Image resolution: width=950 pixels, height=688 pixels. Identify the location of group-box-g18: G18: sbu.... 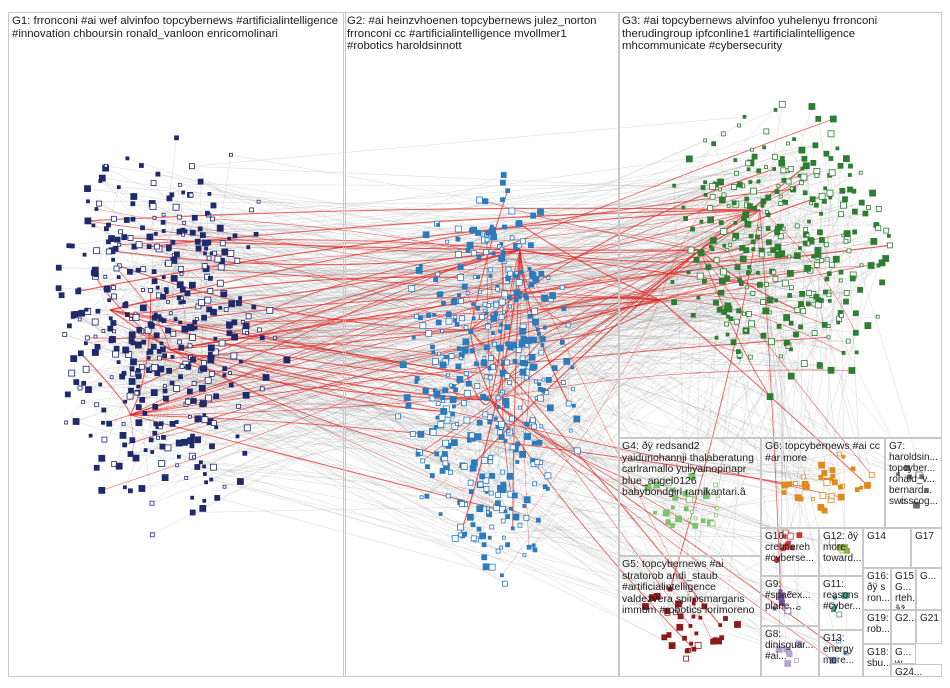
(877, 660).